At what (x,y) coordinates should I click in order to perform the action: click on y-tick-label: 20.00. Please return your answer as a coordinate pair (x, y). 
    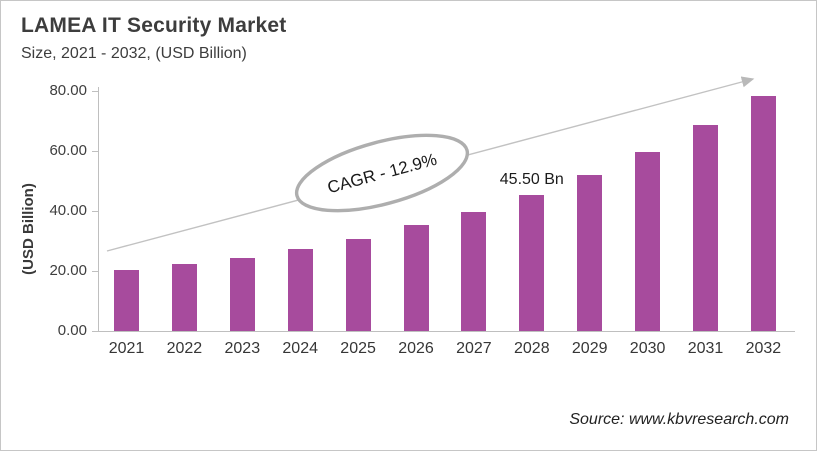
    Looking at the image, I should click on (68, 270).